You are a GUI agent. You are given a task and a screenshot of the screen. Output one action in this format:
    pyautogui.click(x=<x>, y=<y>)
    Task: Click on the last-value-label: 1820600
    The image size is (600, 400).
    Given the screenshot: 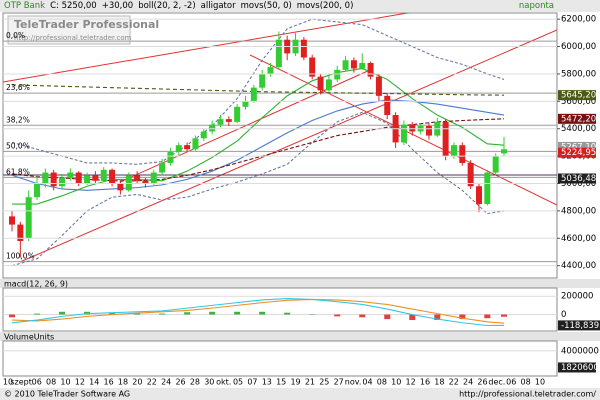 What is the action you would take?
    pyautogui.click(x=580, y=368)
    